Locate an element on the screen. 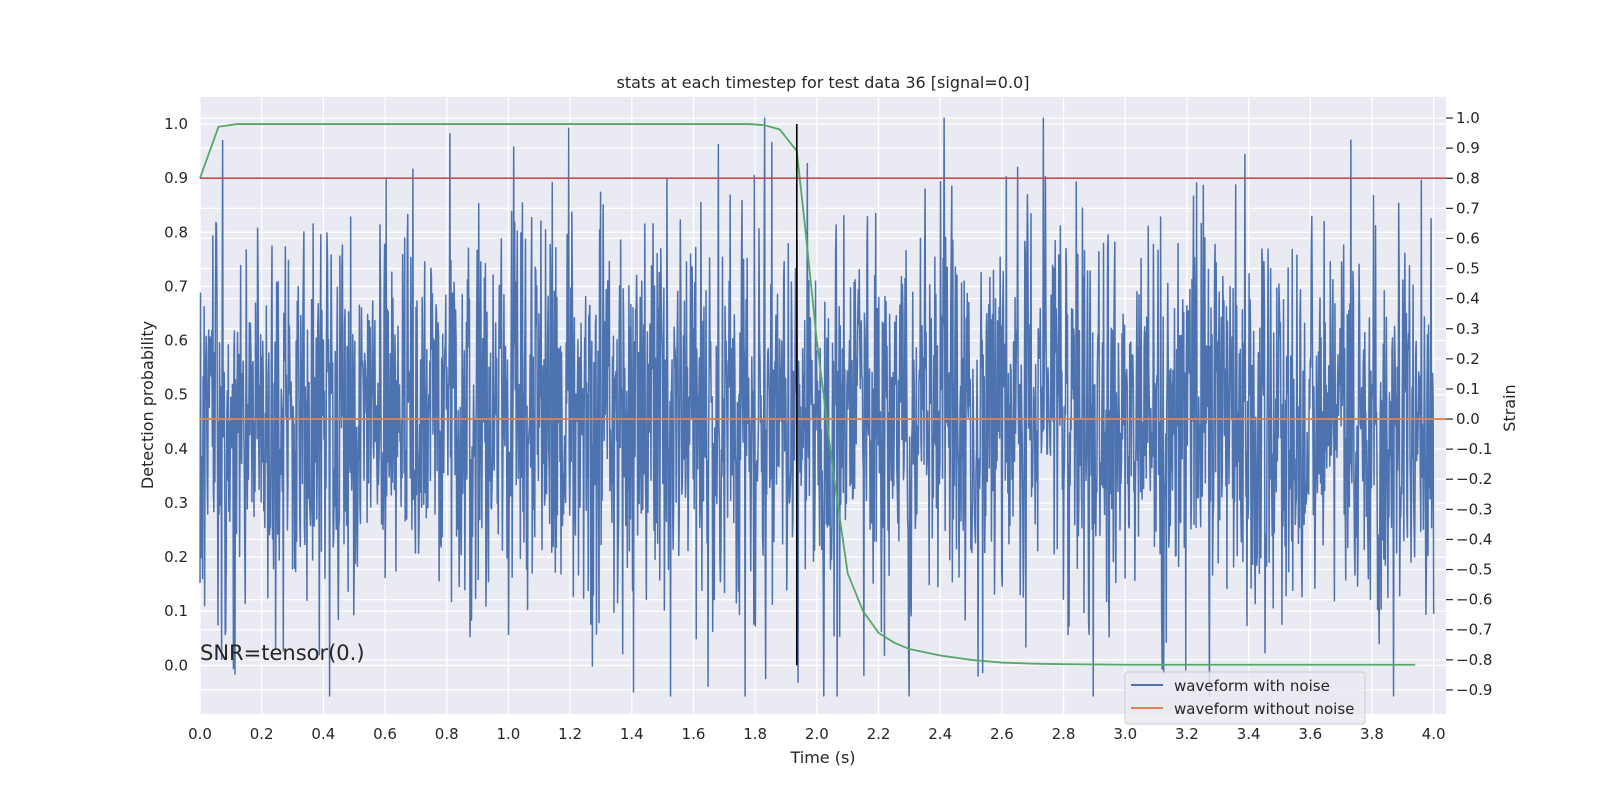  y-axis-label-right: Strain is located at coordinates (1509, 407).